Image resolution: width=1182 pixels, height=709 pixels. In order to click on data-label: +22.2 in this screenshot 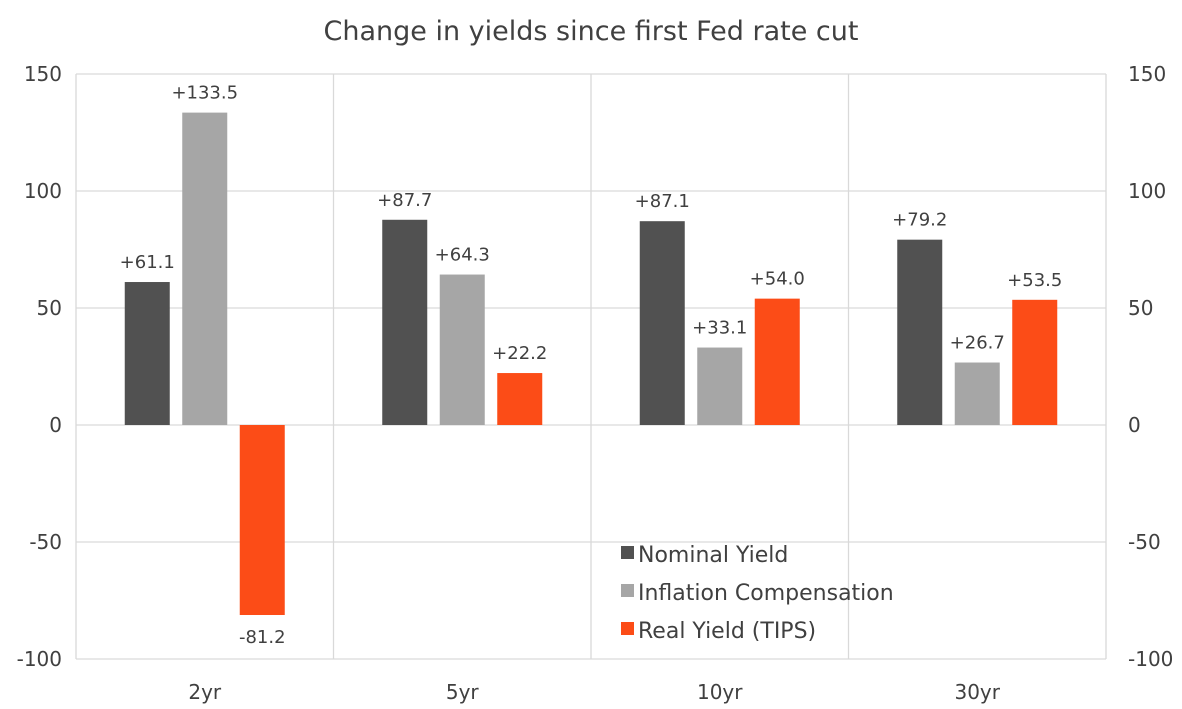, I will do `click(519, 353)`.